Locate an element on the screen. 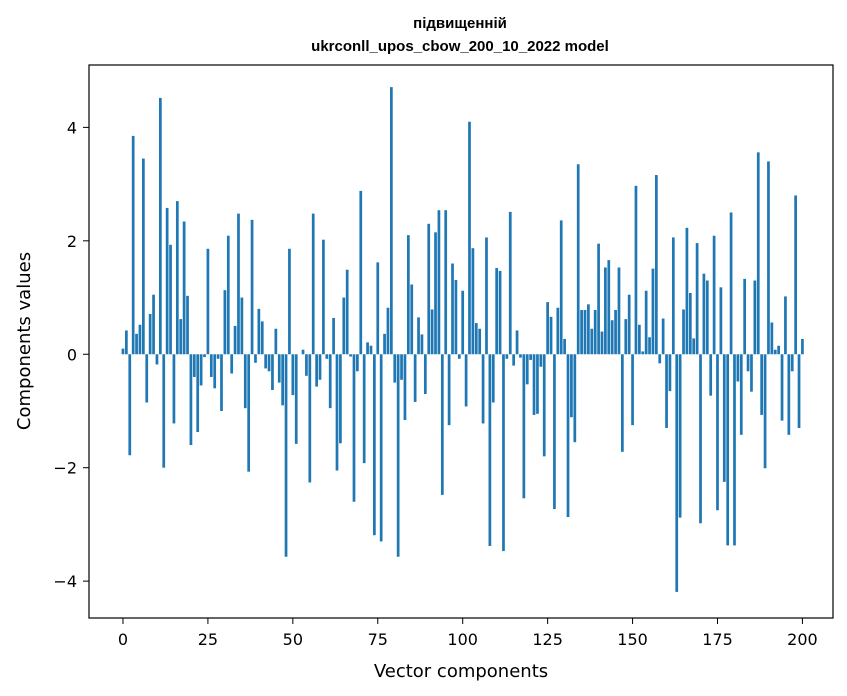 Image resolution: width=847 pixels, height=696 pixels. y-tick-label: −2 is located at coordinates (65, 468).